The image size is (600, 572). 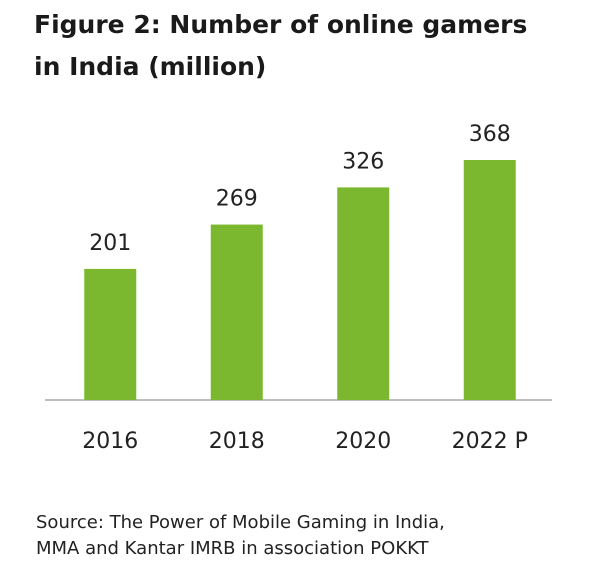 I want to click on x-tick-label: 2022 P, so click(x=490, y=441).